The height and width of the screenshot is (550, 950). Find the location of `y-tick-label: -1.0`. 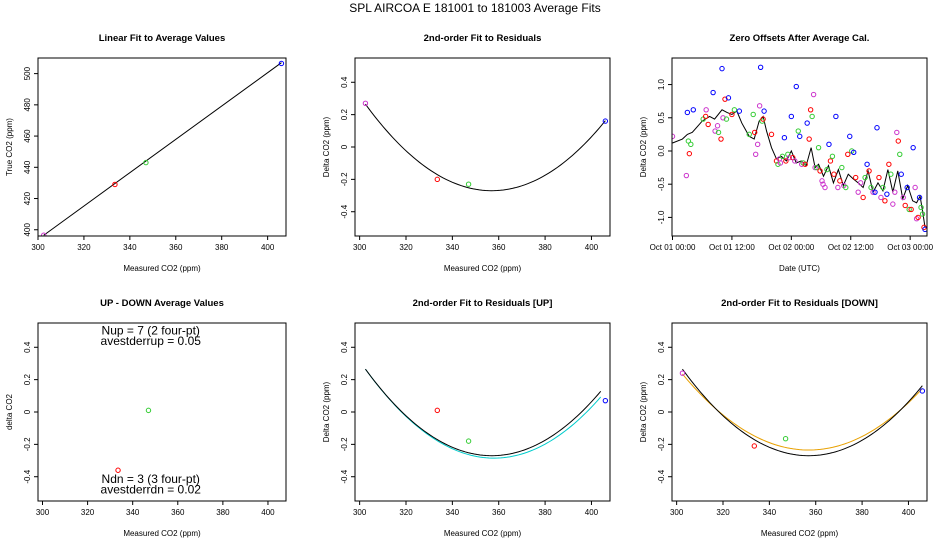

y-tick-label: -1.0 is located at coordinates (661, 217).